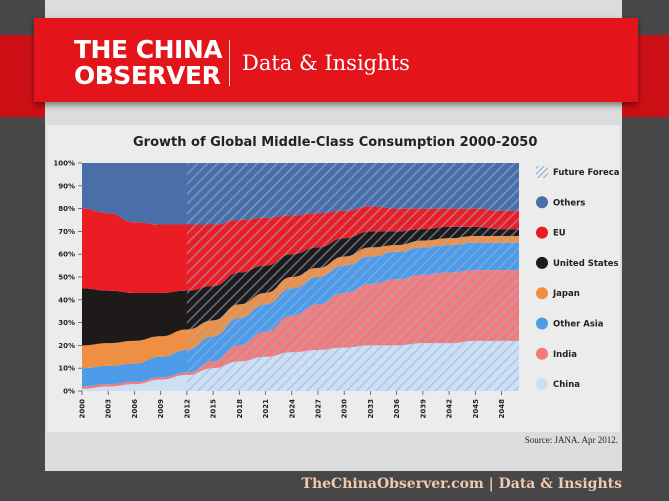  Describe the element at coordinates (64, 164) in the screenshot. I see `y-tick-label: 100%` at that location.